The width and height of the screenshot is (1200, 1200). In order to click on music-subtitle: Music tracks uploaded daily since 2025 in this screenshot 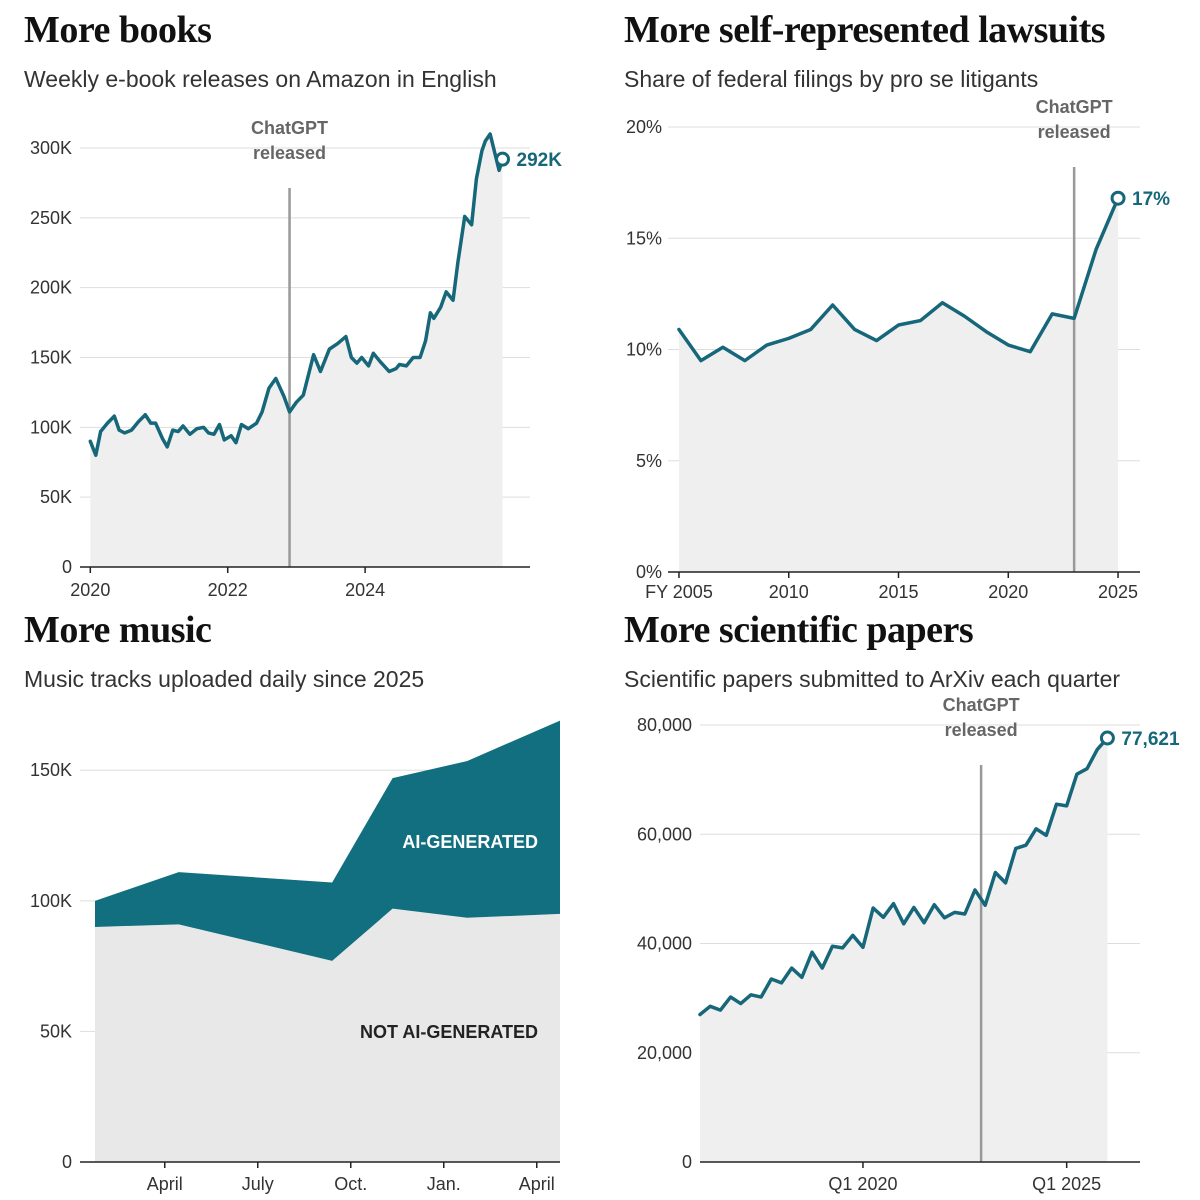, I will do `click(224, 679)`.